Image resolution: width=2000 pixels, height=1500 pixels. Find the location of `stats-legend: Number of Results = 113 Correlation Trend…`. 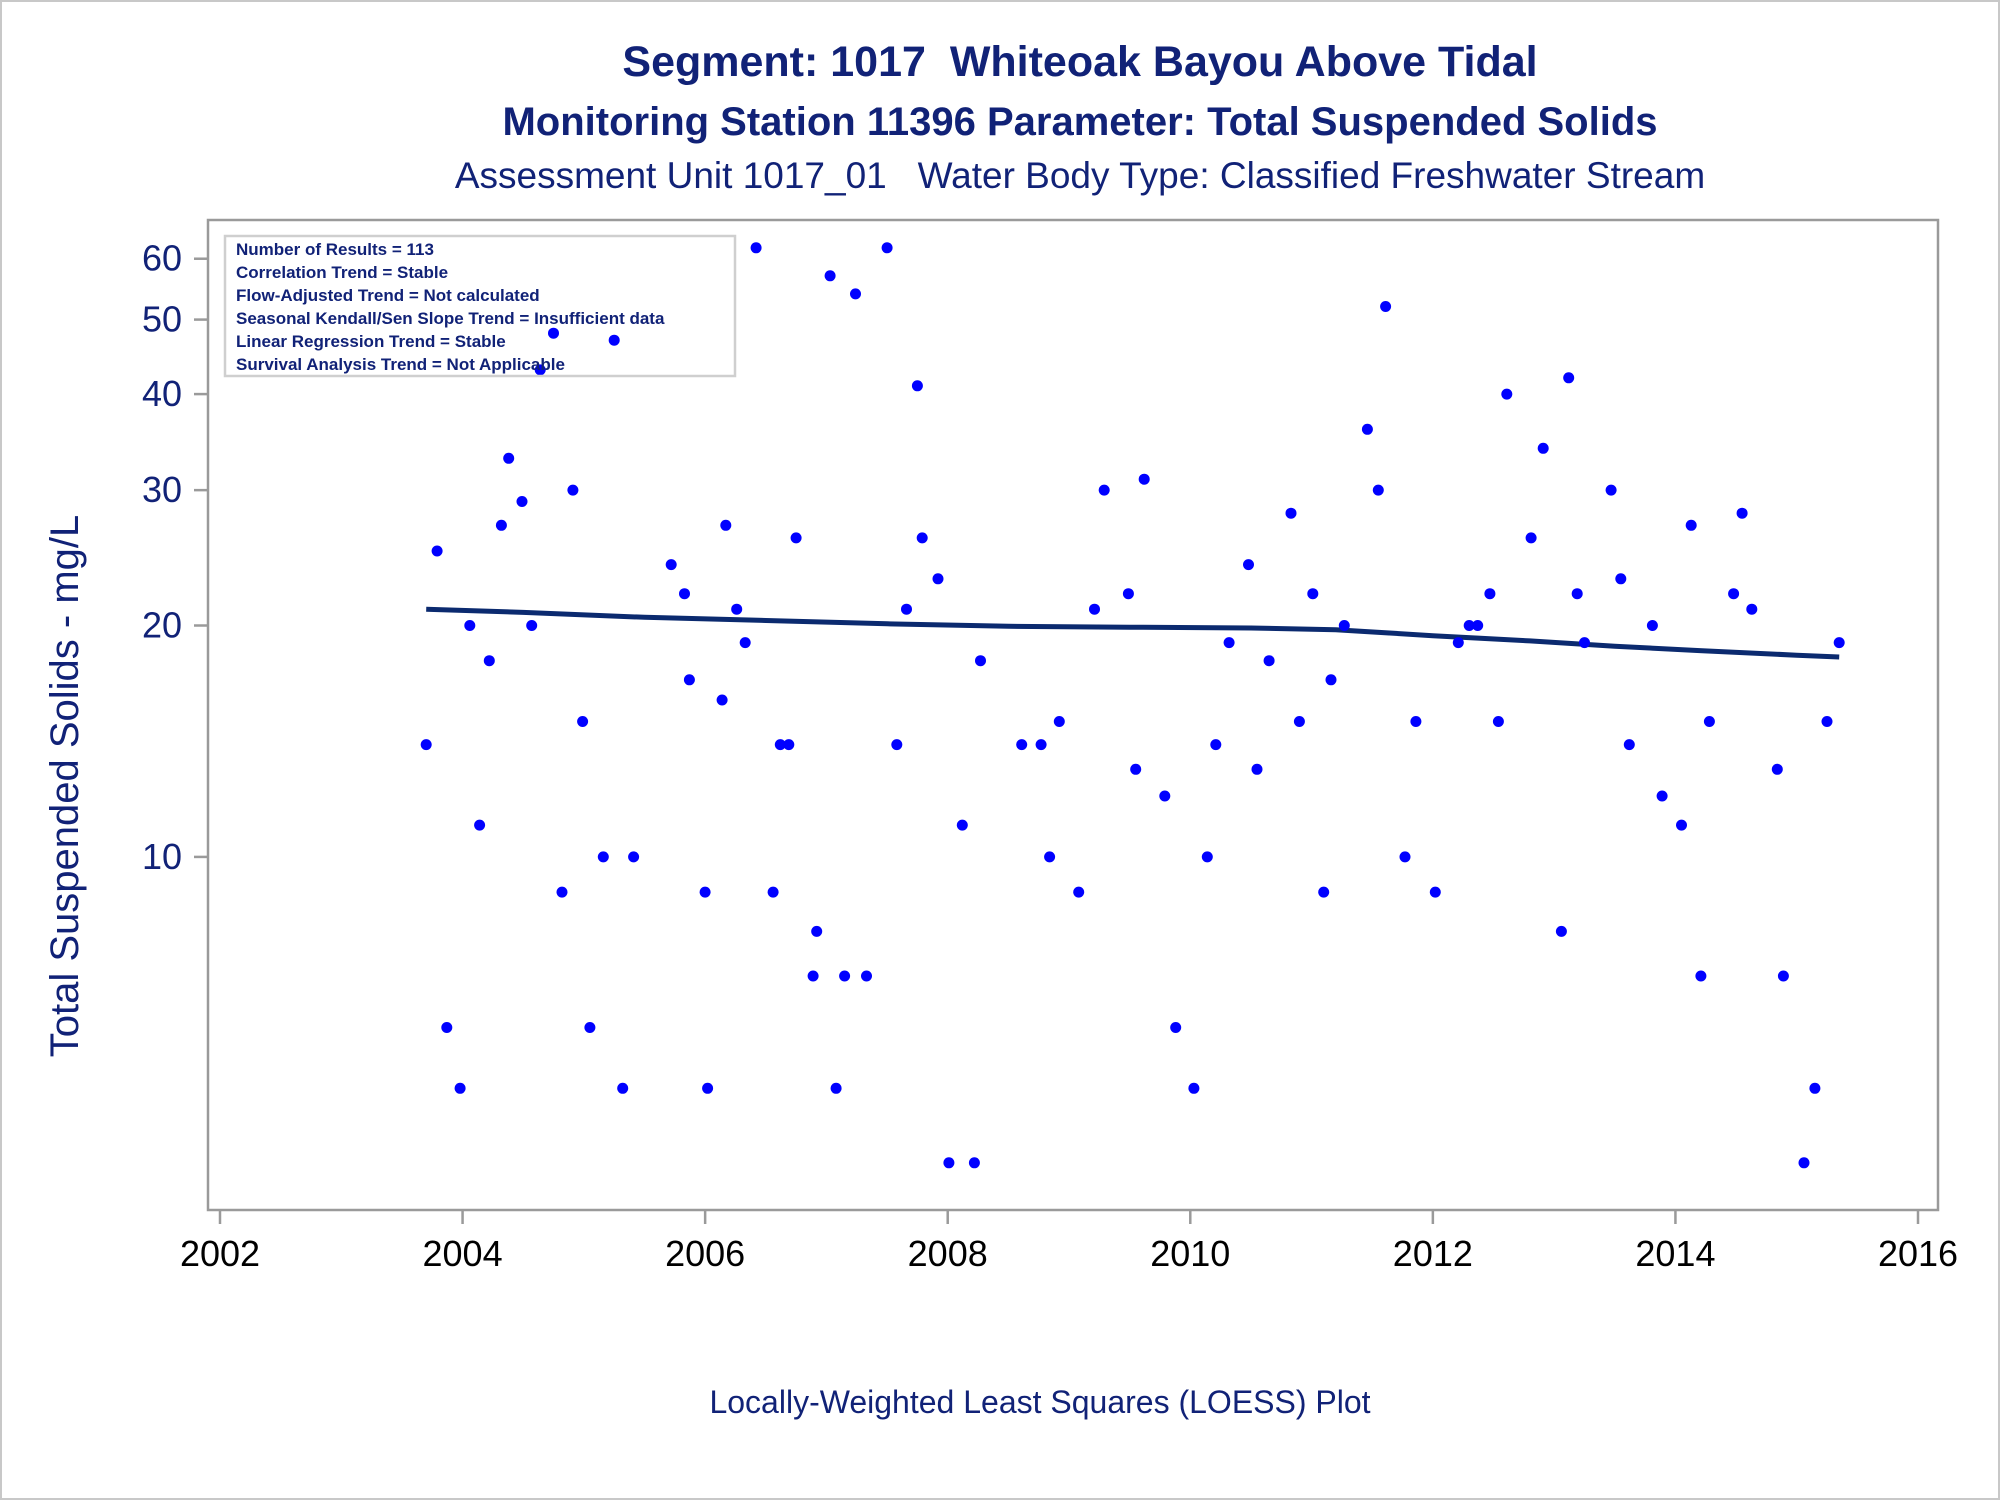

stats-legend: Number of Results = 113 Correlation Trend… is located at coordinates (480, 306).